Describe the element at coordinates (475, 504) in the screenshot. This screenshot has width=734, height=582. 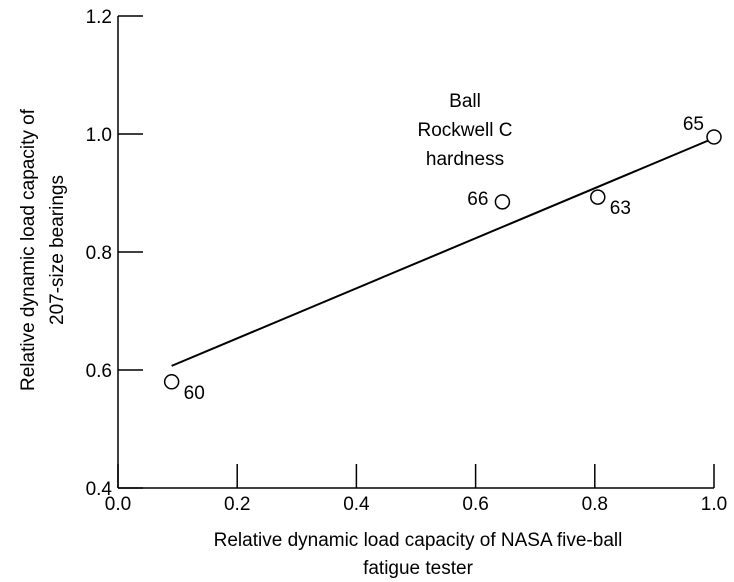
I see `x-tick-label: 0.6` at that location.